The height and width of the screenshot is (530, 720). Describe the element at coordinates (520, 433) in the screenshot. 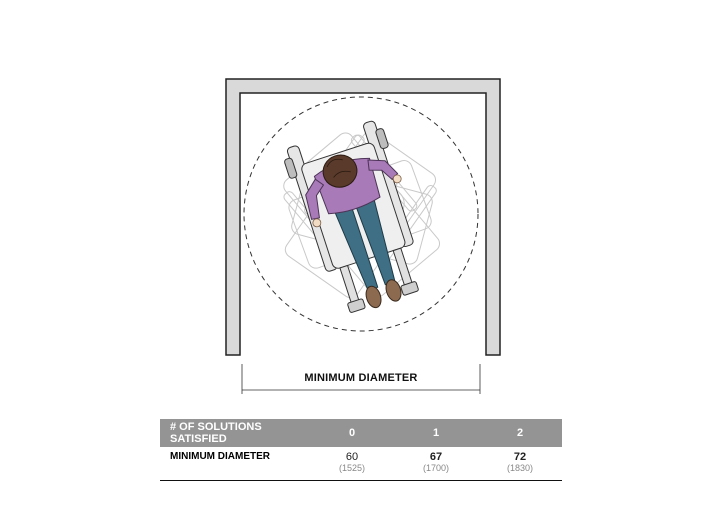

I see `column-header-2: 2` at that location.